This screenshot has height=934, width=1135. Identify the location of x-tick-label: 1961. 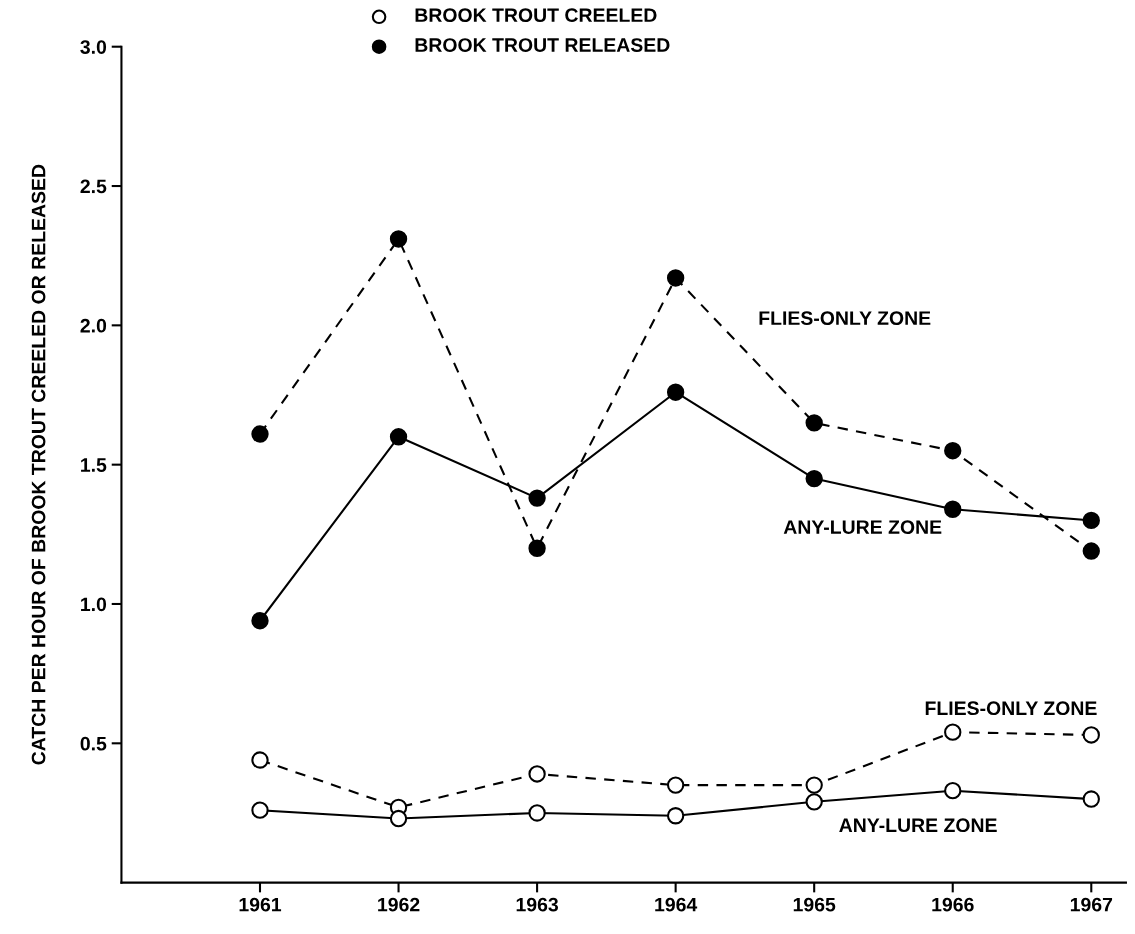
(260, 904).